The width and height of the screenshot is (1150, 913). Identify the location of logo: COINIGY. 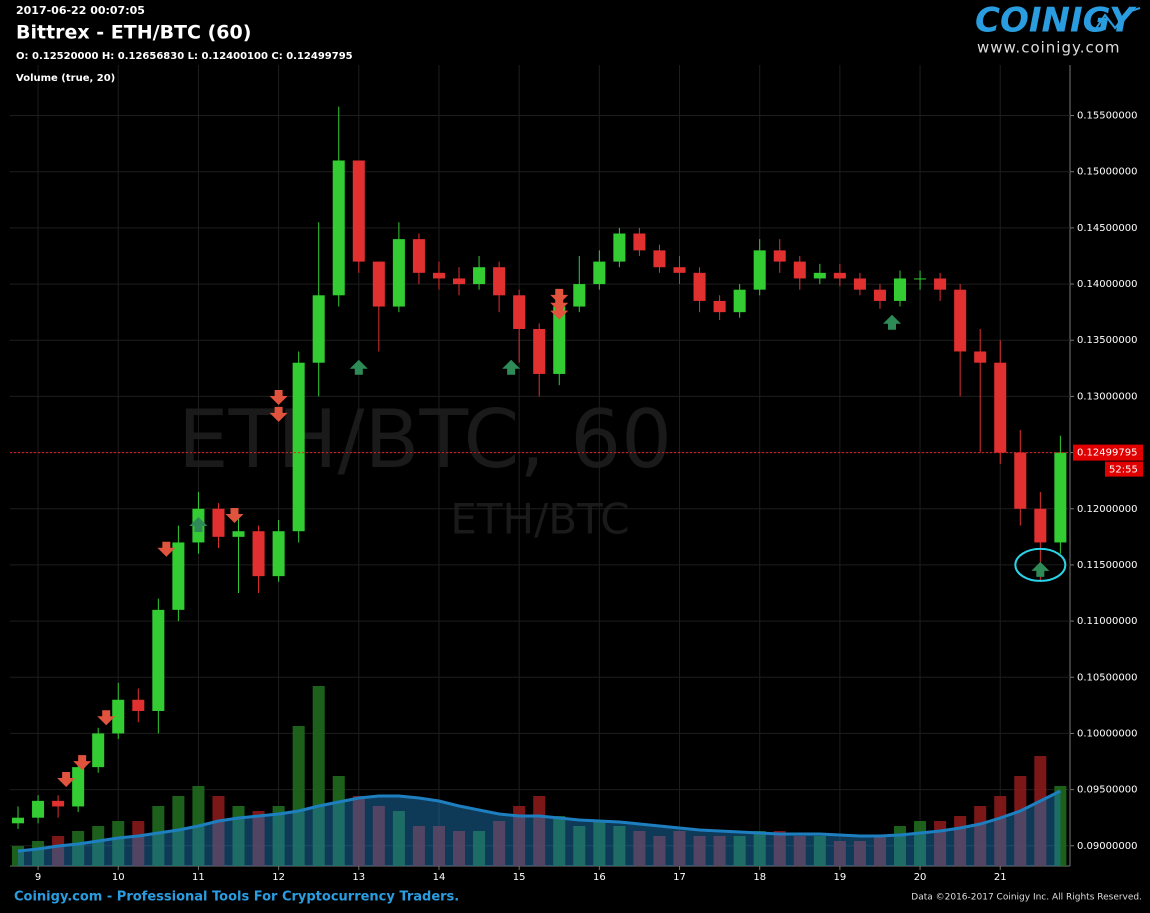
(1056, 21).